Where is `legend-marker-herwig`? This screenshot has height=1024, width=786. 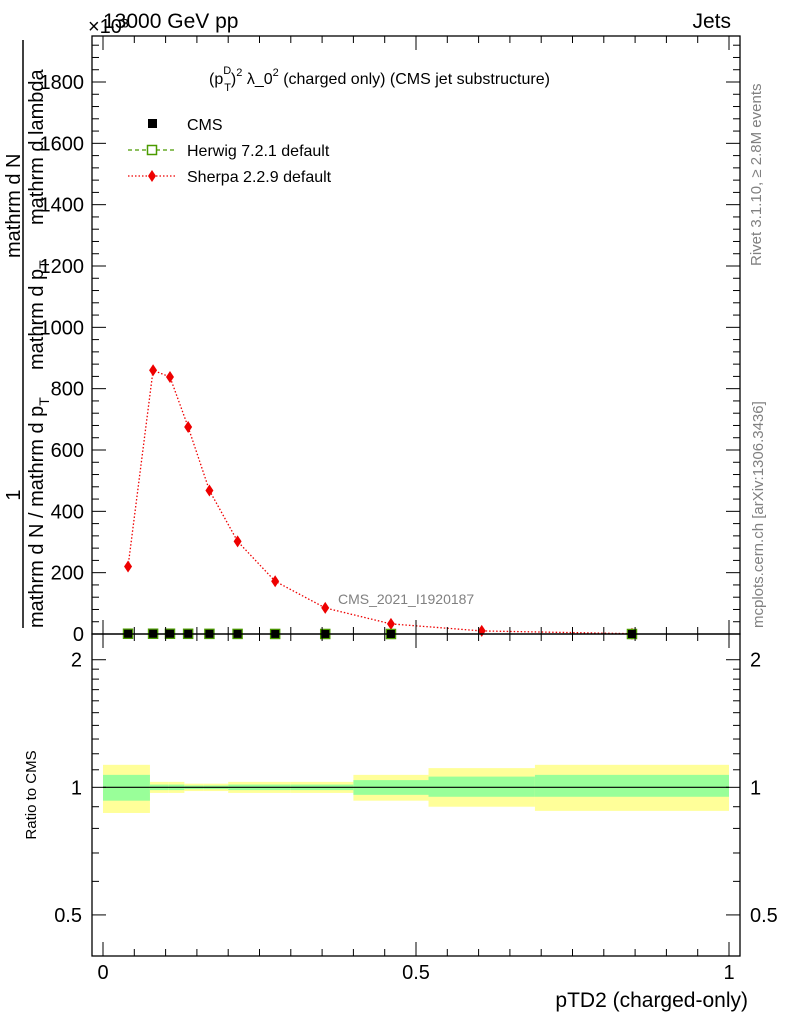
legend-marker-herwig is located at coordinates (152, 150).